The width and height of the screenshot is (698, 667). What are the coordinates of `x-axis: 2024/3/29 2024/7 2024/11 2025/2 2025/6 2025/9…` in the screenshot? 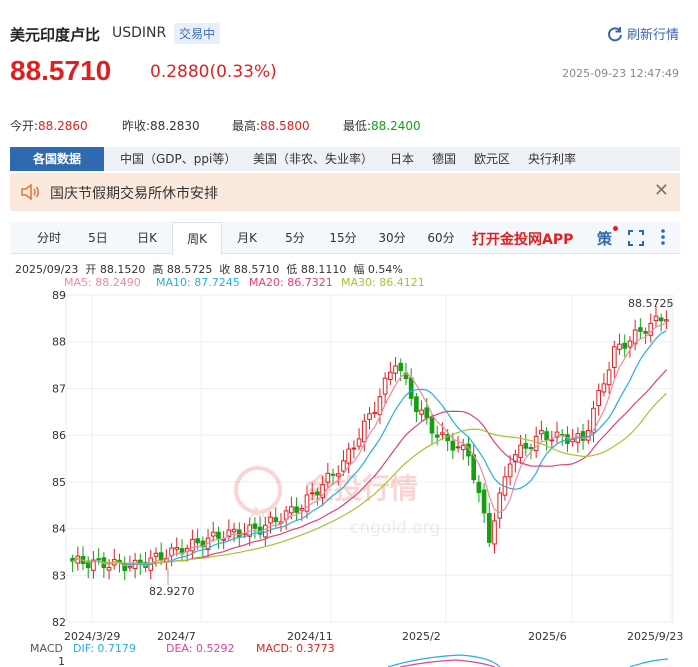 It's located at (373, 636).